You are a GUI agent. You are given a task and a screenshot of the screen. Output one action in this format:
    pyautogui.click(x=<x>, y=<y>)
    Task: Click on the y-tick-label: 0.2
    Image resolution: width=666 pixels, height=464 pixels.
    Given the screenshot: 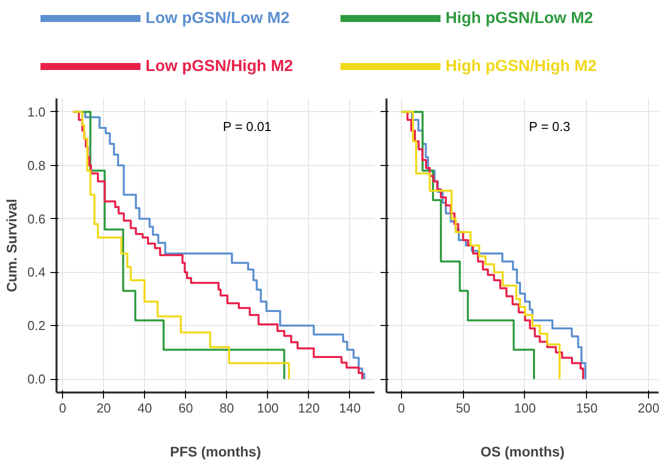 What is the action you would take?
    pyautogui.click(x=36, y=326)
    